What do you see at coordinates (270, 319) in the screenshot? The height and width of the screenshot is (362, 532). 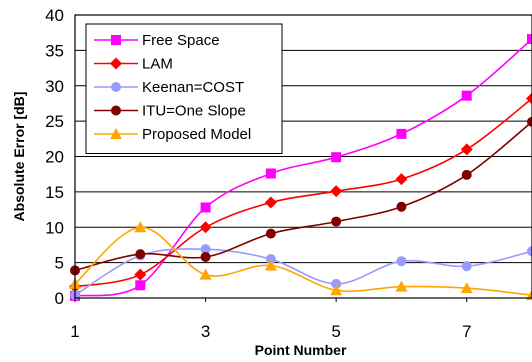 I see `x-axis-ticks: 1 3 5 7` at bounding box center [270, 319].